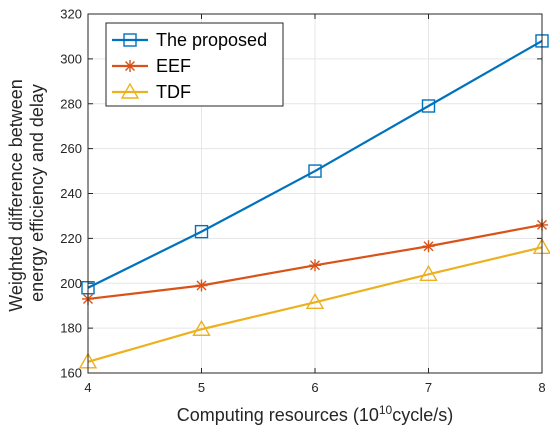 This screenshot has height=436, width=550. Describe the element at coordinates (173, 66) in the screenshot. I see `legend-label-1: EEF` at that location.